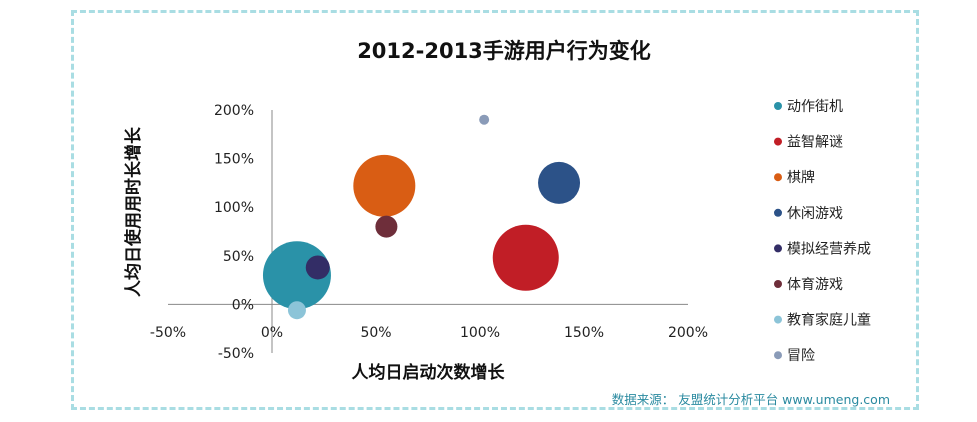 Image resolution: width=977 pixels, height=422 pixels. Describe the element at coordinates (234, 208) in the screenshot. I see `y-tick-label: 100%` at that location.